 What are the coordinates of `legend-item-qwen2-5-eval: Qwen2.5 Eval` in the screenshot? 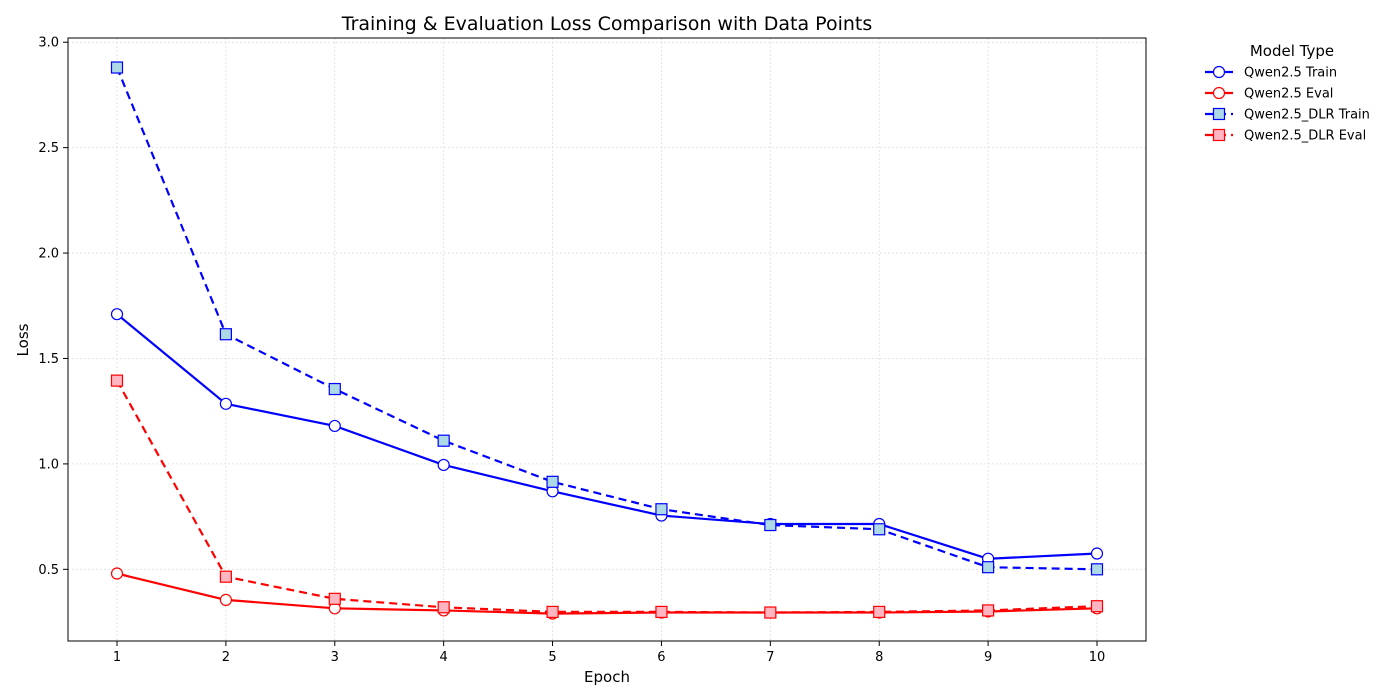 It's located at (1269, 94).